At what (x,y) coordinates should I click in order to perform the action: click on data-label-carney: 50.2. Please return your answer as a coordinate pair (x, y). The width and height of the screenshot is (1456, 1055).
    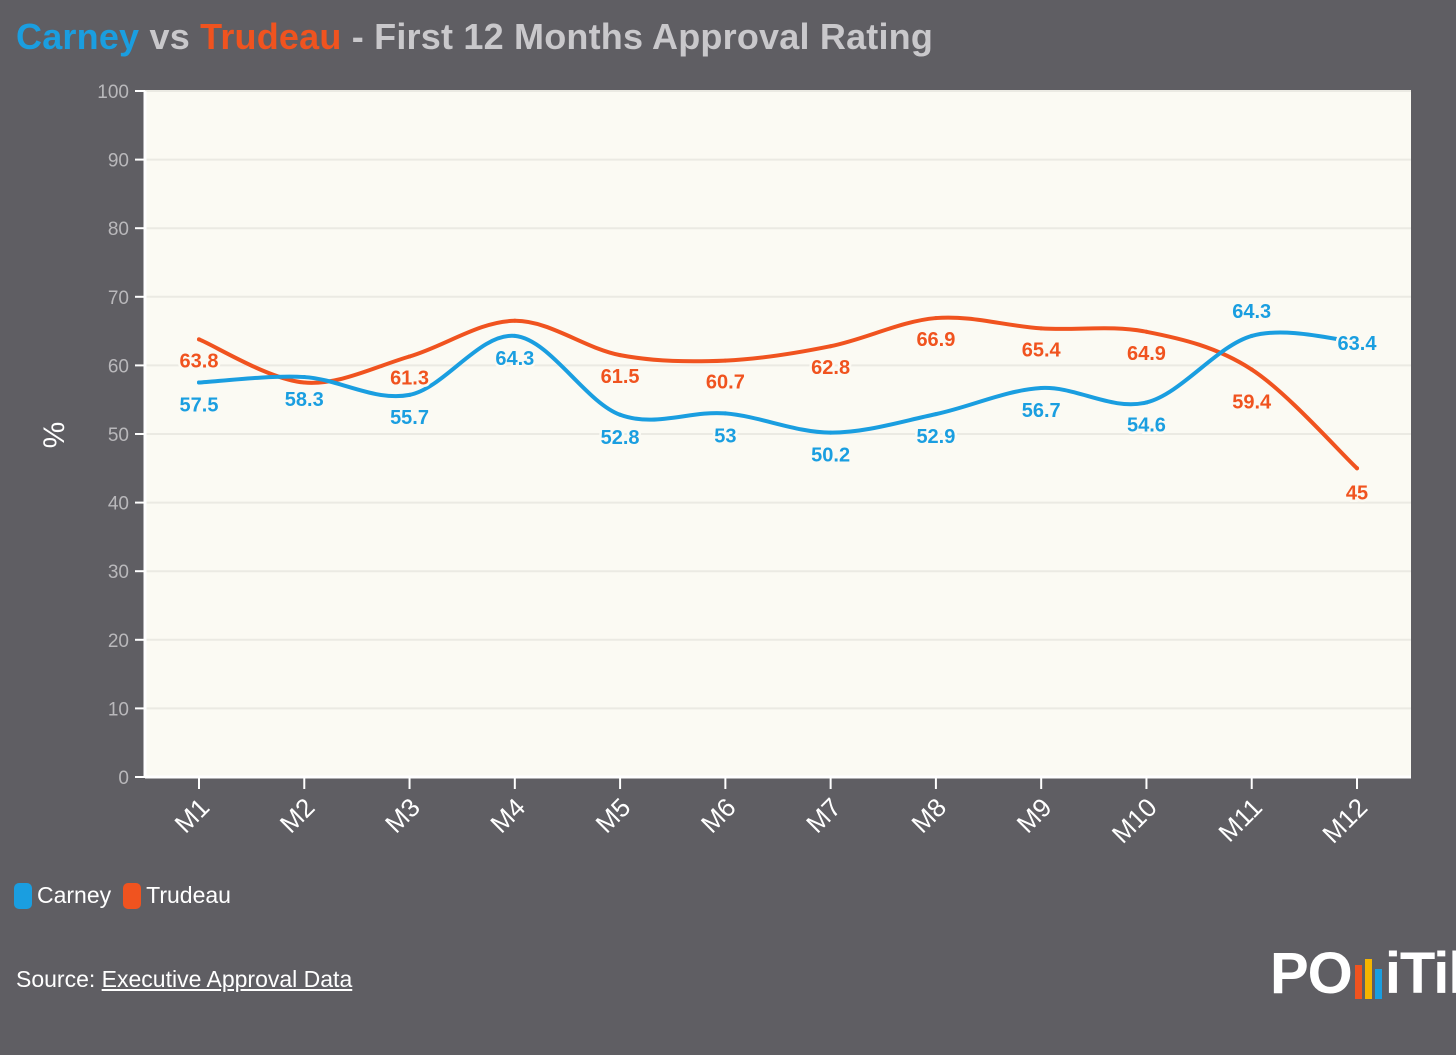
    Looking at the image, I should click on (830, 456).